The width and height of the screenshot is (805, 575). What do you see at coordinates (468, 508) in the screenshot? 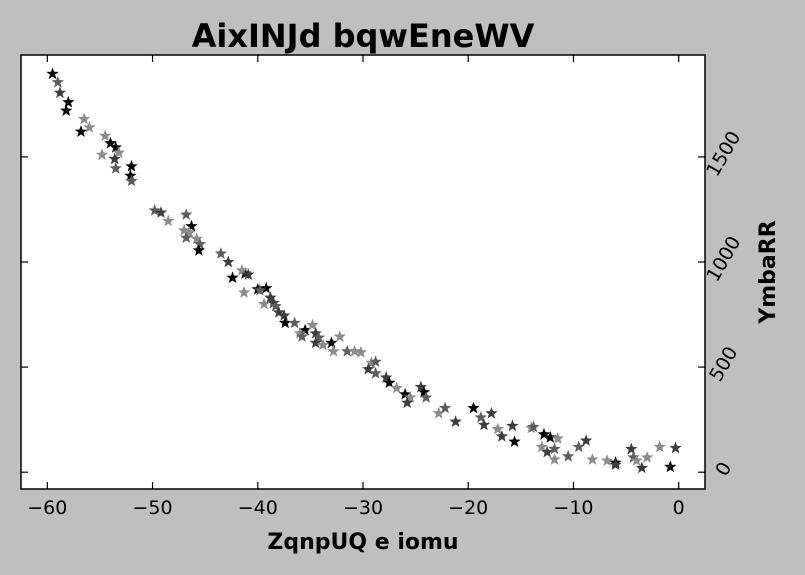
I see `x-tick-label: −20` at bounding box center [468, 508].